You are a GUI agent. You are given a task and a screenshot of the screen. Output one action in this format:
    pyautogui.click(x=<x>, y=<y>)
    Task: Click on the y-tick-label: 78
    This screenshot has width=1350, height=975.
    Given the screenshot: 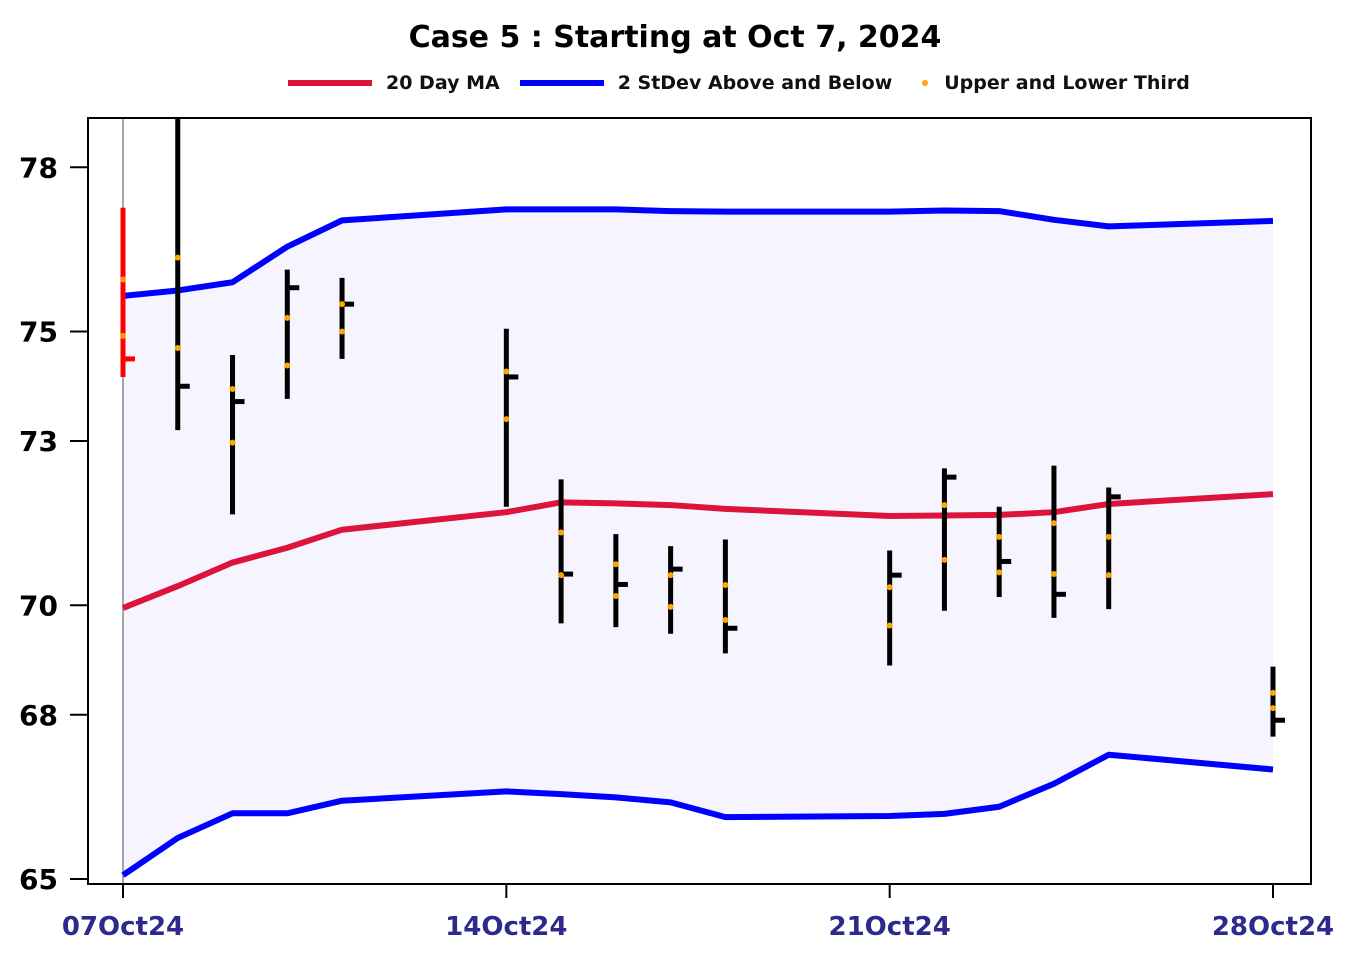 What is the action you would take?
    pyautogui.click(x=38, y=167)
    